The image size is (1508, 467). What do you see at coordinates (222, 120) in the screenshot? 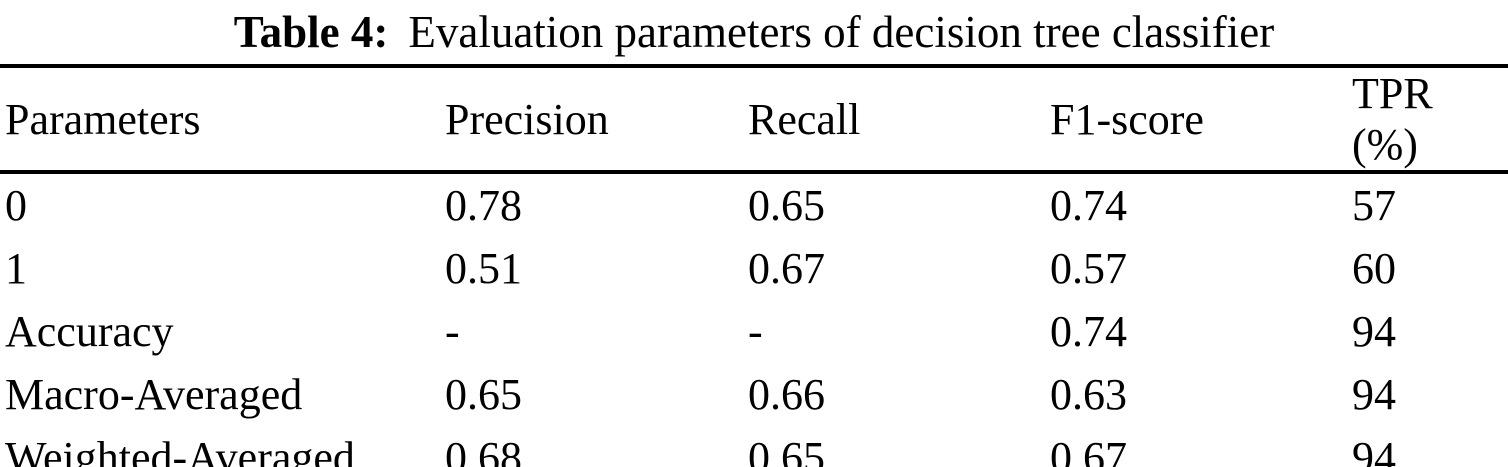
I see `header-cell-parameters: Parameters` at bounding box center [222, 120].